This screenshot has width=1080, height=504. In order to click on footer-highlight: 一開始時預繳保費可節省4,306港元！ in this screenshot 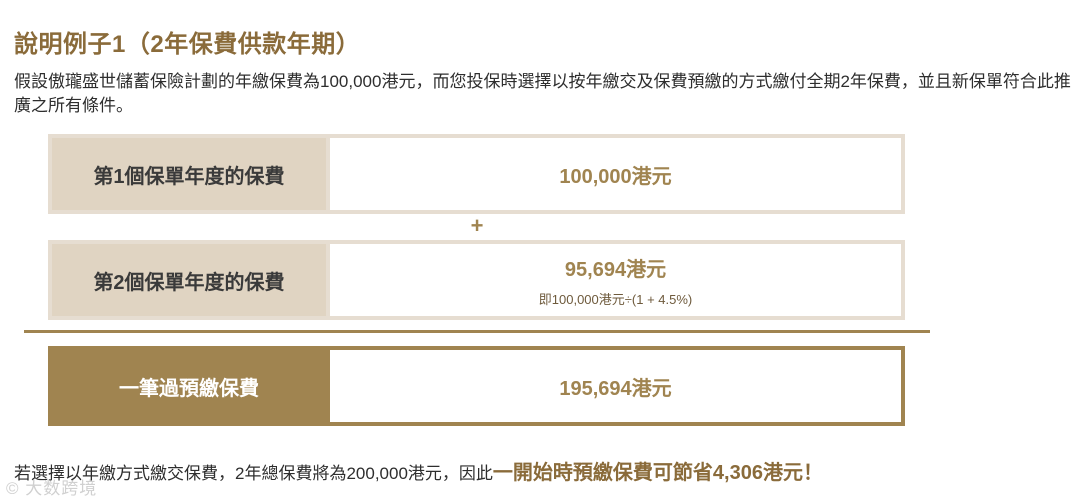, I will do `click(657, 473)`.